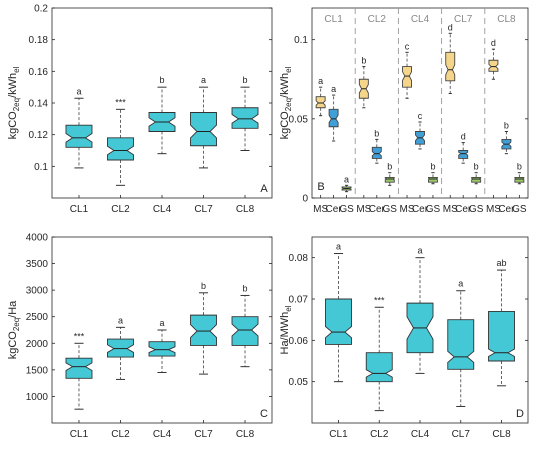  What do you see at coordinates (299, 341) in the screenshot?
I see `panel-d-ytick-label-1: 0.06` at bounding box center [299, 341].